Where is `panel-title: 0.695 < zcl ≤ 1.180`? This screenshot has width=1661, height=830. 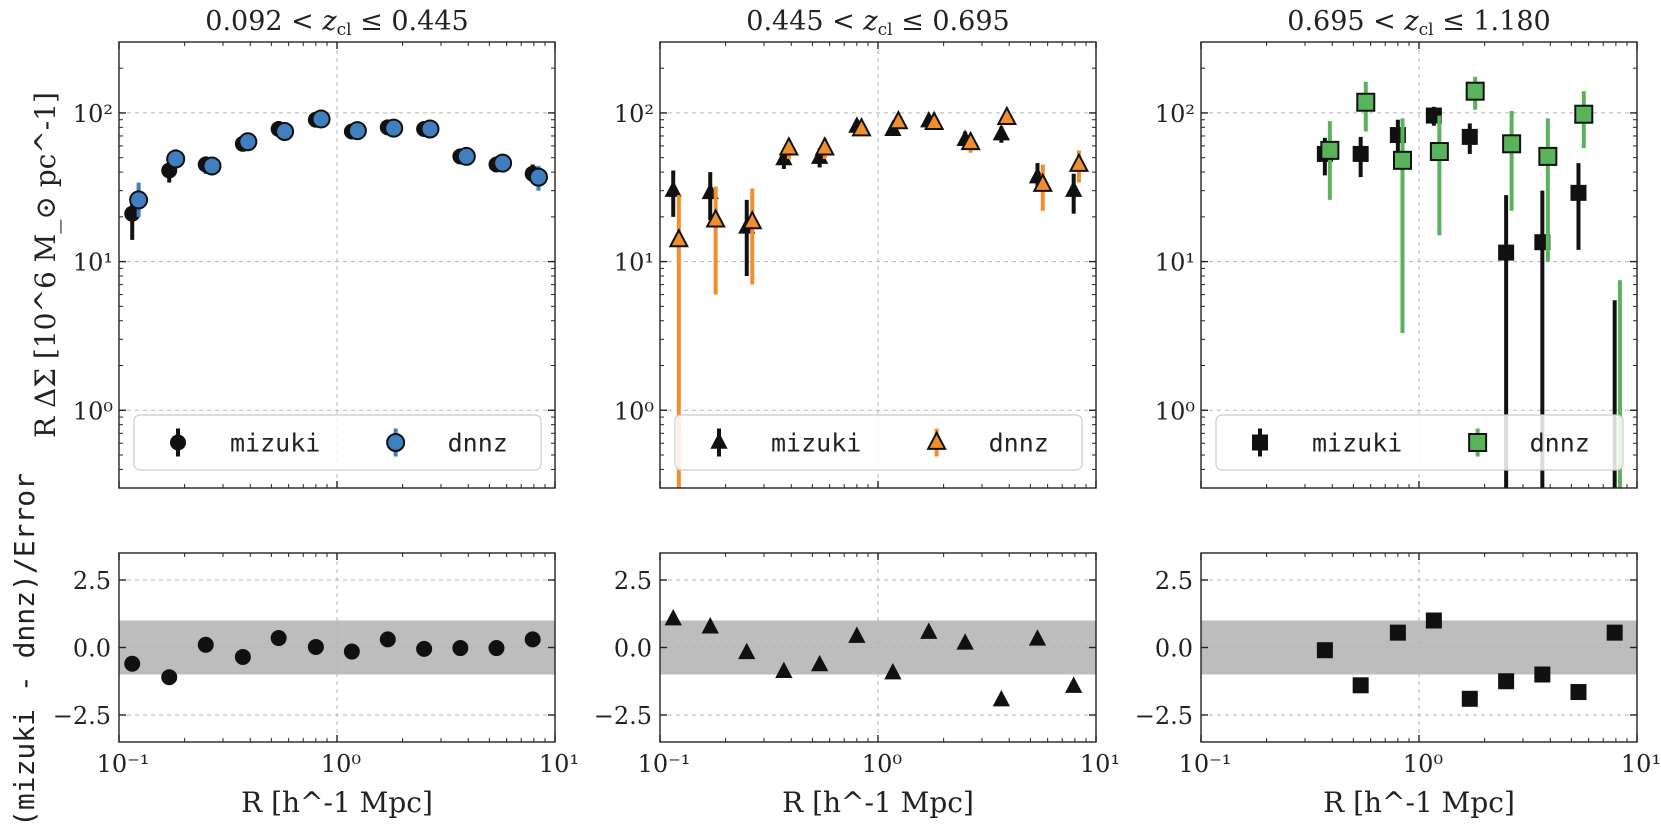
panel-title: 0.695 < zcl ≤ 1.180 is located at coordinates (1418, 23).